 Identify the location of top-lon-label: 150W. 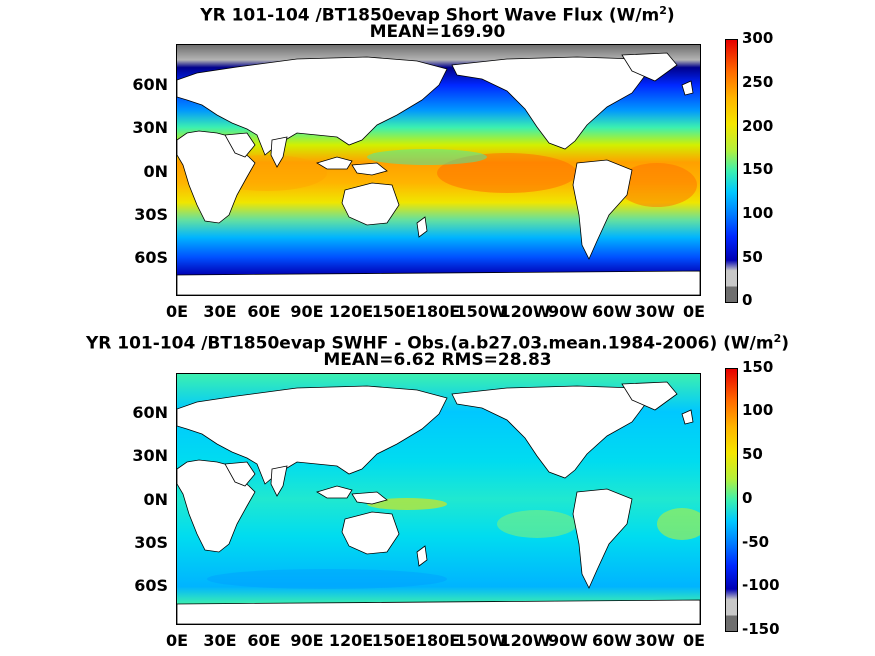
(481, 311).